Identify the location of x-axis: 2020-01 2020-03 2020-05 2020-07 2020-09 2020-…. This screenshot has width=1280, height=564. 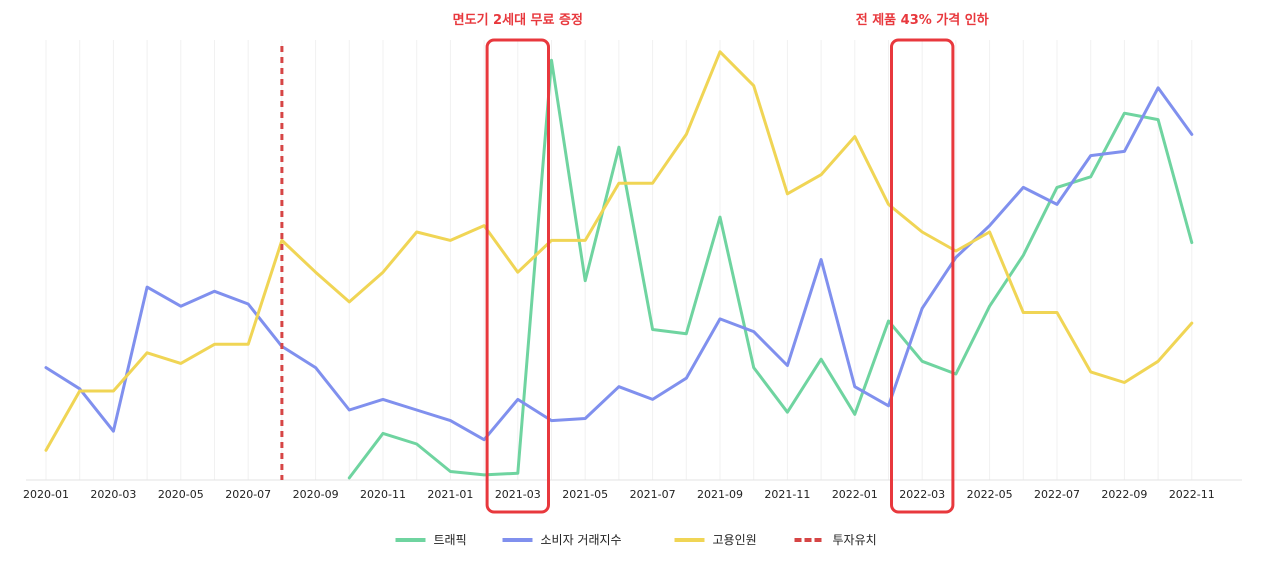
(632, 490).